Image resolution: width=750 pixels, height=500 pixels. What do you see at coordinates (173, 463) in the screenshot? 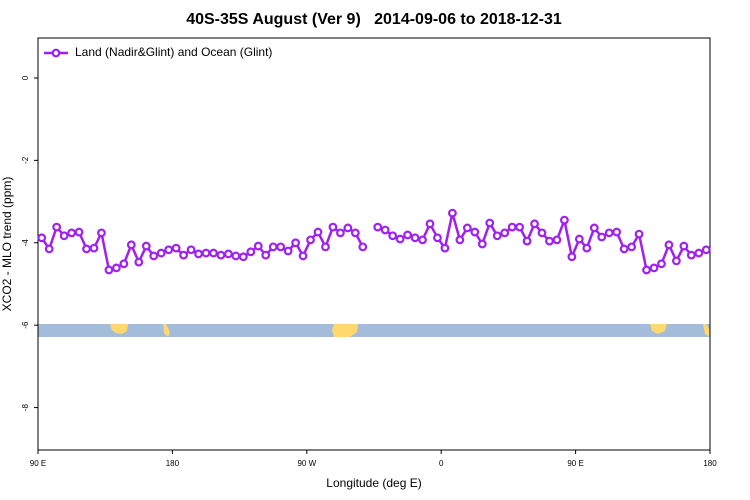
I see `x-tick-label: 180` at bounding box center [173, 463].